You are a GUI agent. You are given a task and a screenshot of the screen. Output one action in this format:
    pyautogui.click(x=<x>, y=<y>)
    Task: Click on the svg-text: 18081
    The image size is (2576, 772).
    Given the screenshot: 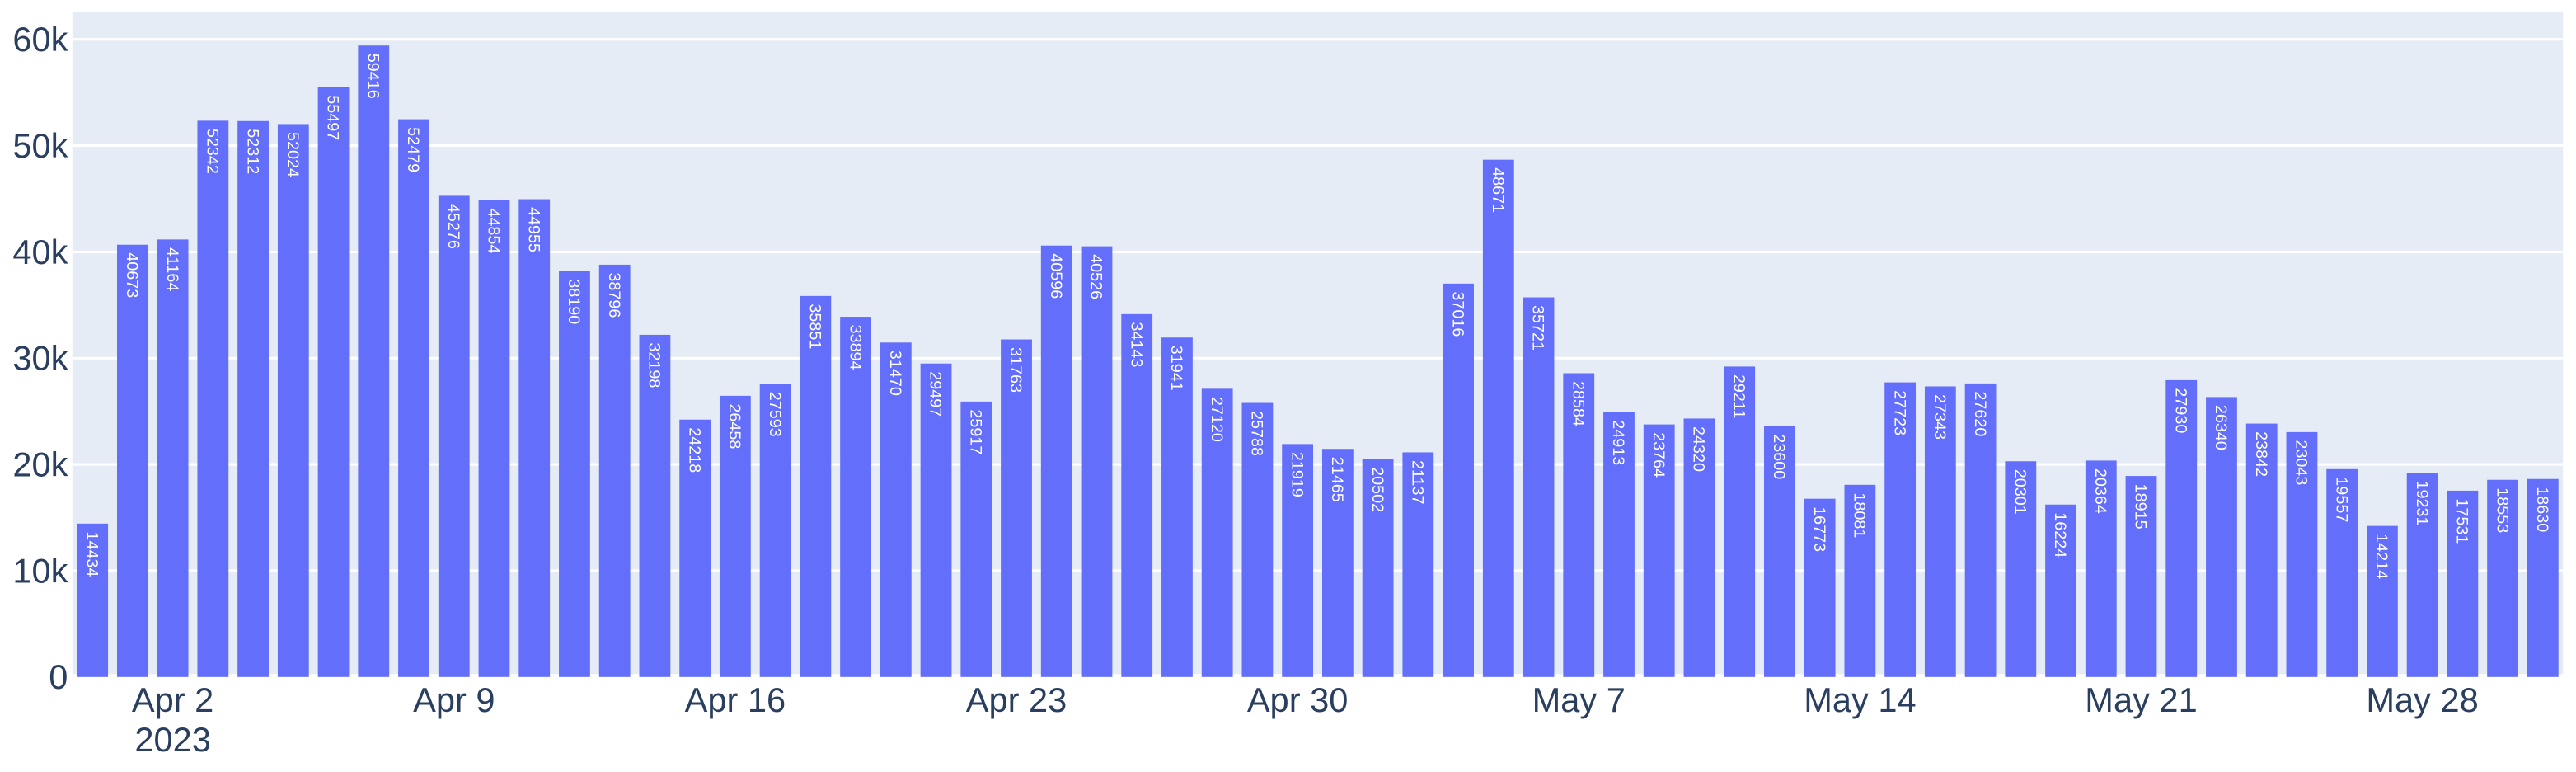 What is the action you would take?
    pyautogui.click(x=1860, y=515)
    